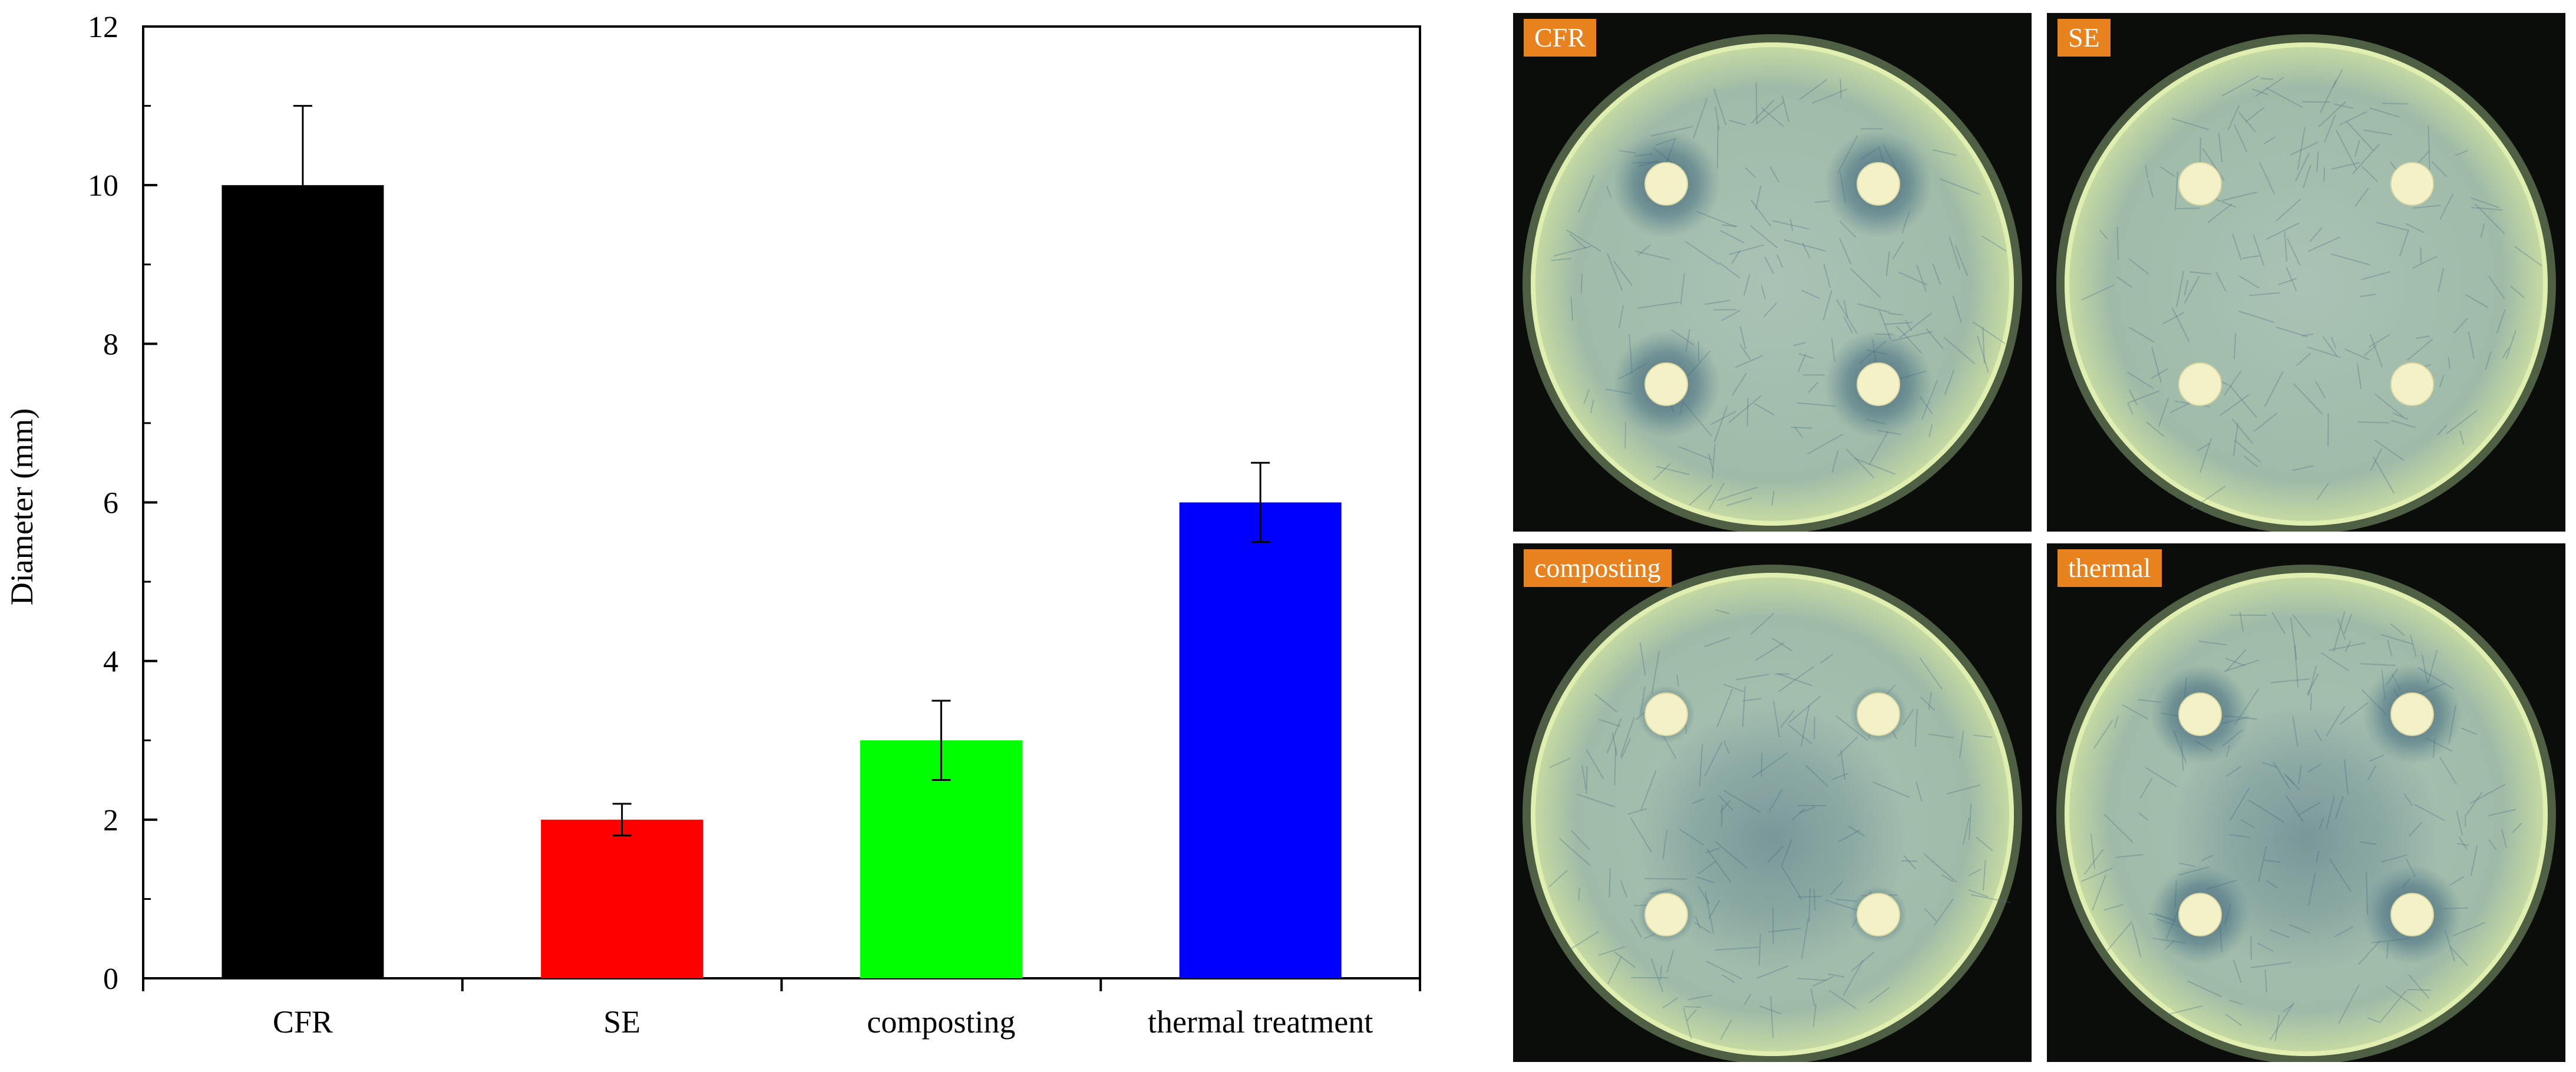 The image size is (2576, 1072). I want to click on plate-edge-highlight, so click(2306, 284).